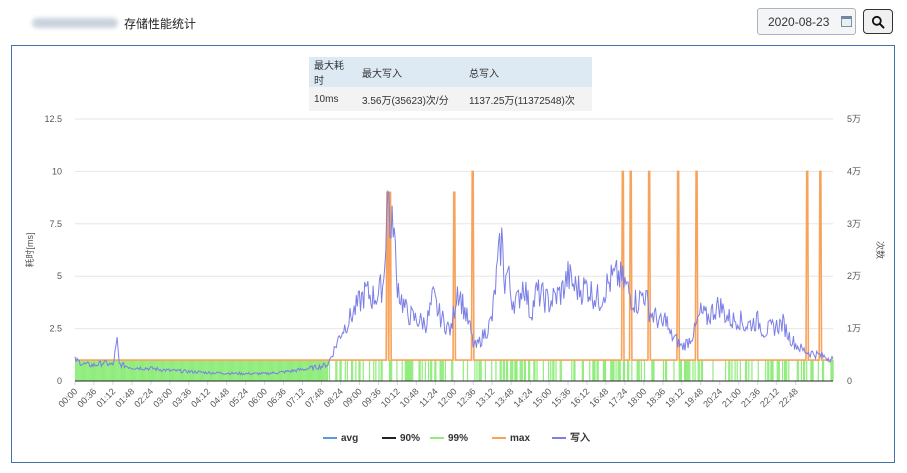 The height and width of the screenshot is (473, 907). Describe the element at coordinates (67, 397) in the screenshot. I see `x-tick-label: 00:00` at that location.